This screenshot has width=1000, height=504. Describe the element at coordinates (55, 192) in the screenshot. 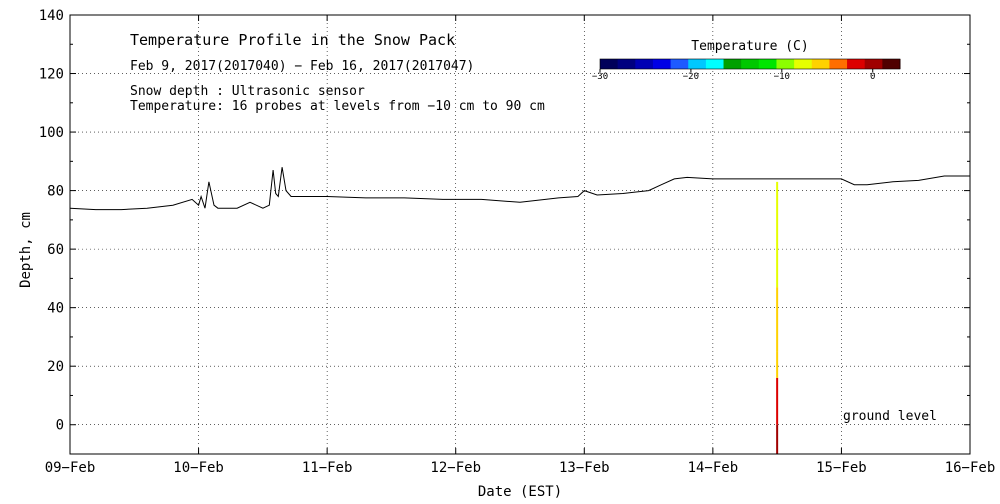

I see `y-tick-label: 80` at that location.